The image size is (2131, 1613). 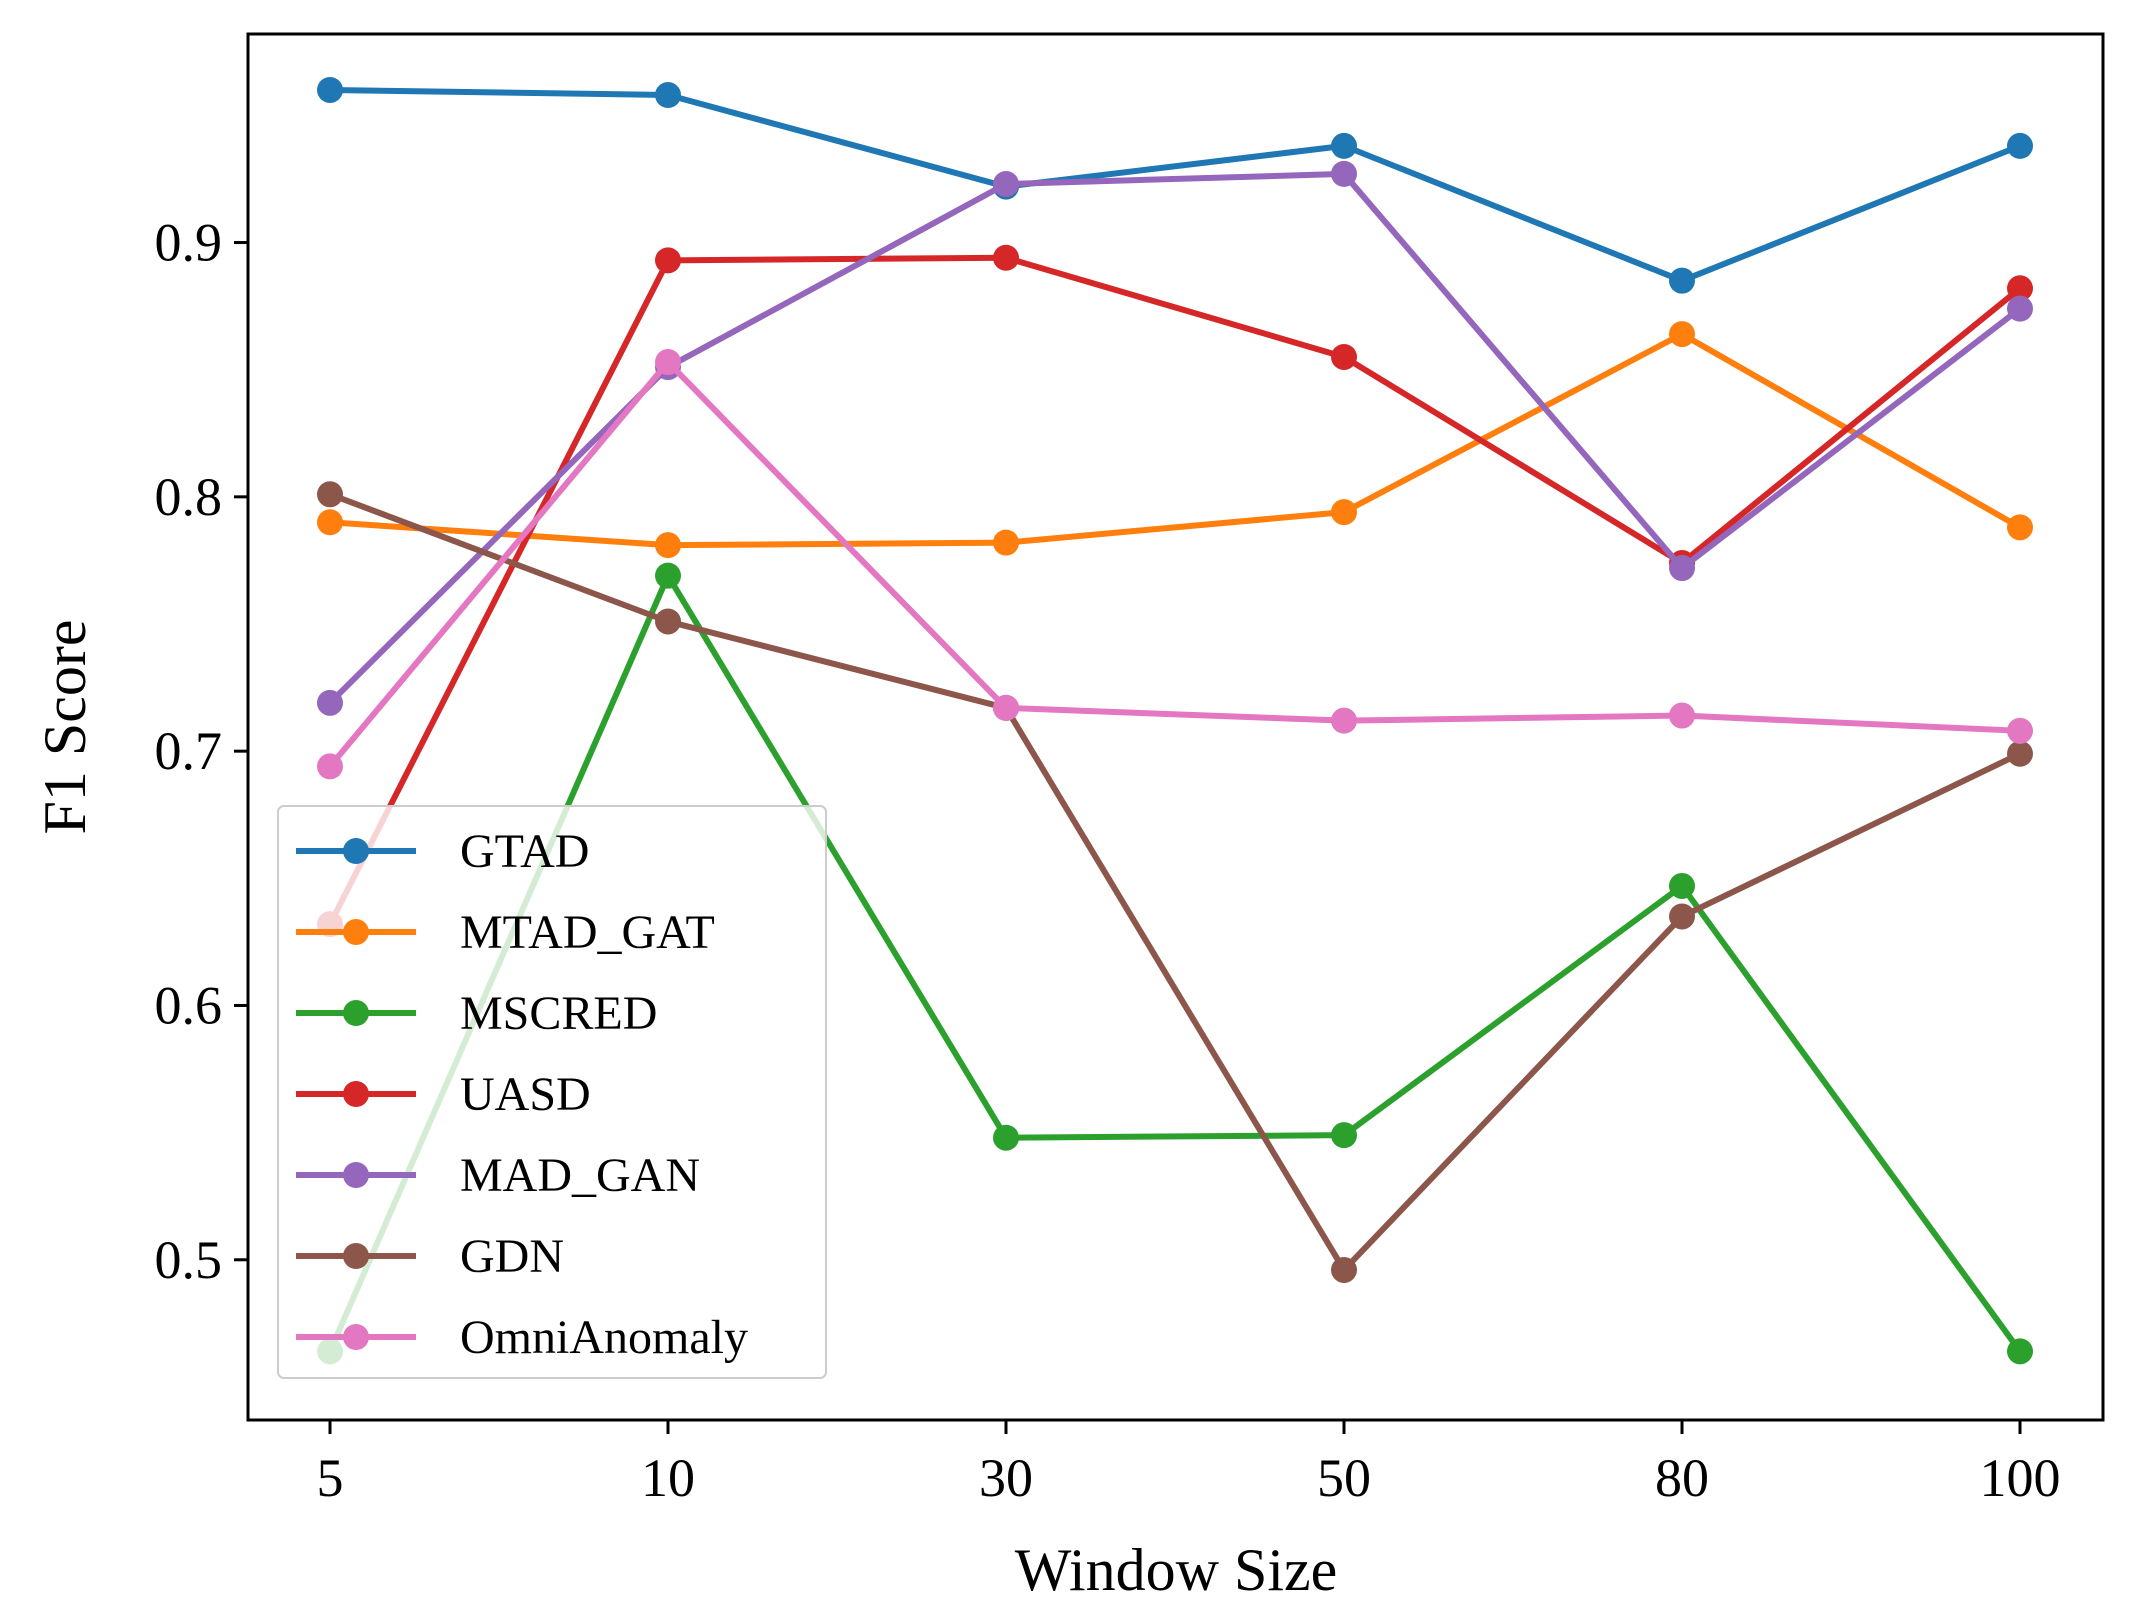 I want to click on x-tick-label: 100, so click(x=2020, y=1478).